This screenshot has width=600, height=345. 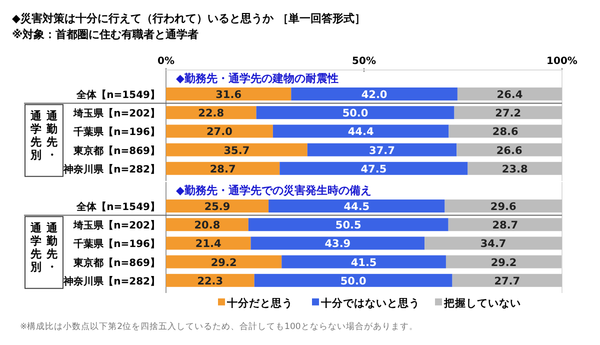 I want to click on data-label: 44.5, so click(x=357, y=207).